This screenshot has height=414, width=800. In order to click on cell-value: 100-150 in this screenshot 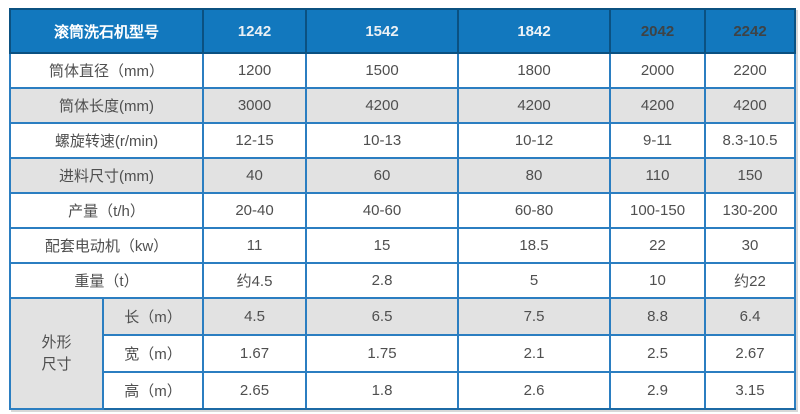, I will do `click(658, 210)`.